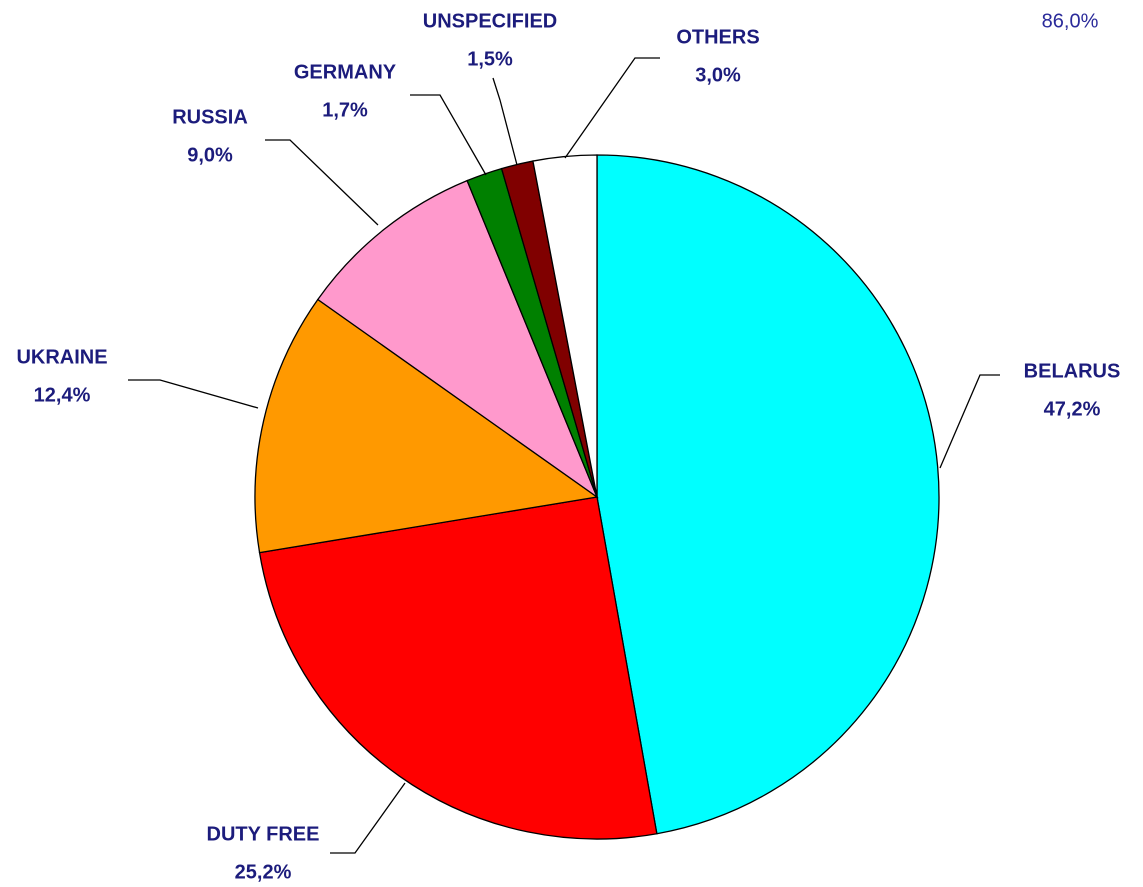 This screenshot has height=887, width=1143. I want to click on slice-label: UKRAINE, so click(61, 357).